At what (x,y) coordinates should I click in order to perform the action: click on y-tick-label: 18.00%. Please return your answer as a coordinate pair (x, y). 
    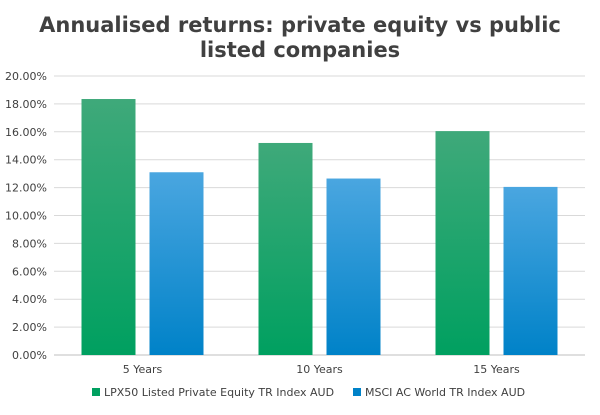
    Looking at the image, I should click on (26, 104).